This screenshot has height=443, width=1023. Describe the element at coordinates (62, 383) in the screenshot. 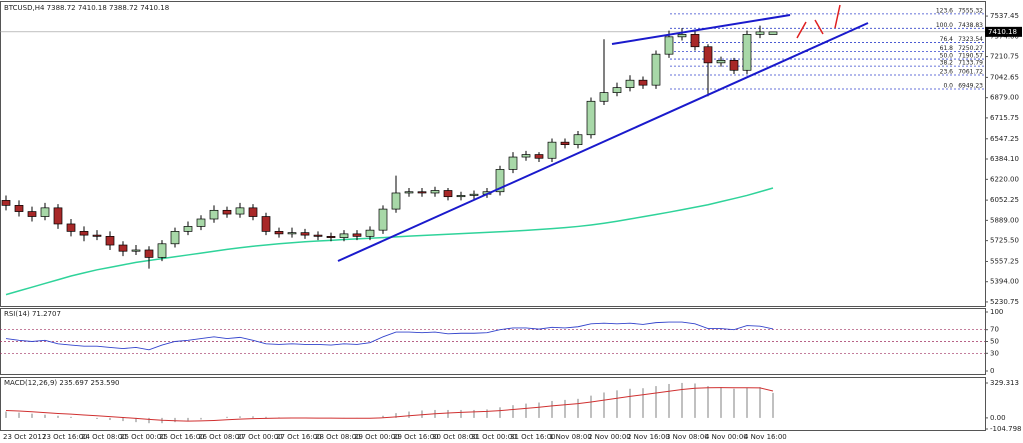

I see `macd-title: MACD(12,26,9) 235.697 253.590` at that location.